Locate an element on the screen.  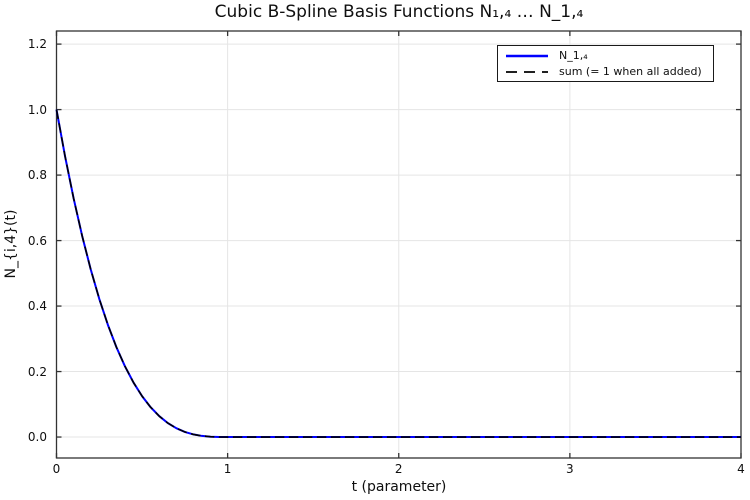
legend-entry-sum: sum (= 1 when all added) is located at coordinates (605, 71).